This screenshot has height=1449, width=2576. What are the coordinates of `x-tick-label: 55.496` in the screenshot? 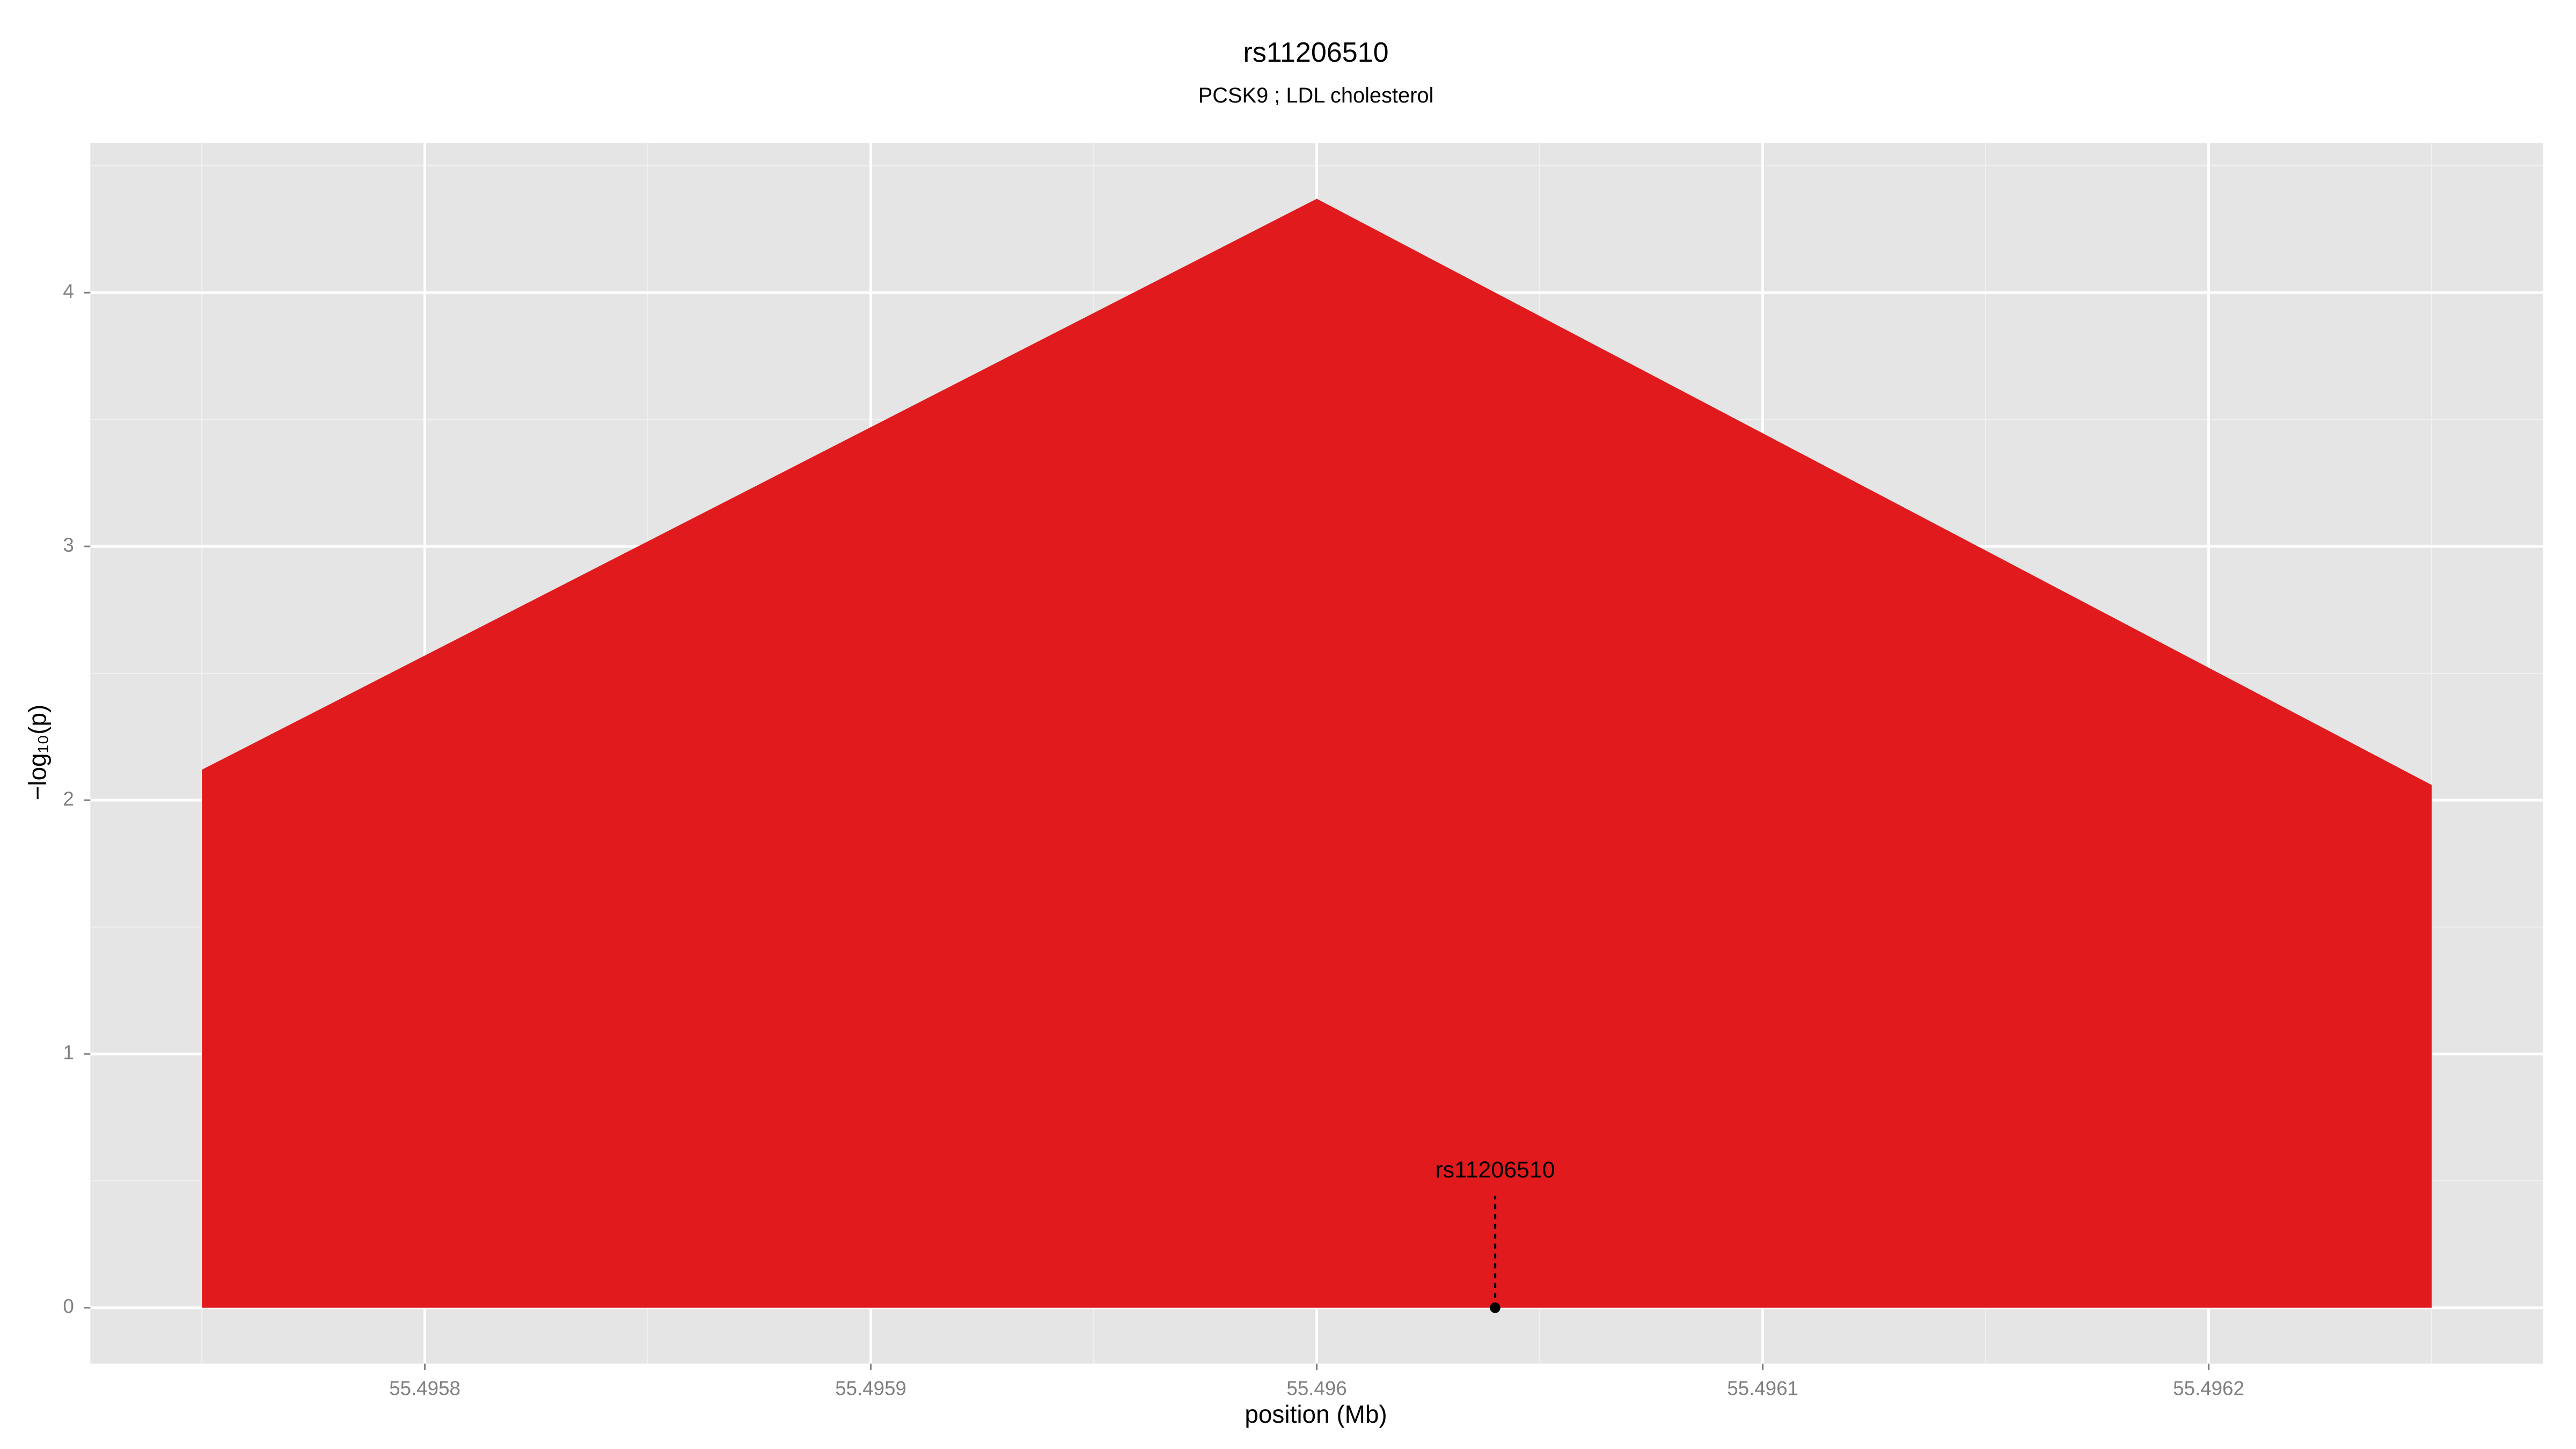 It's located at (1316, 1388).